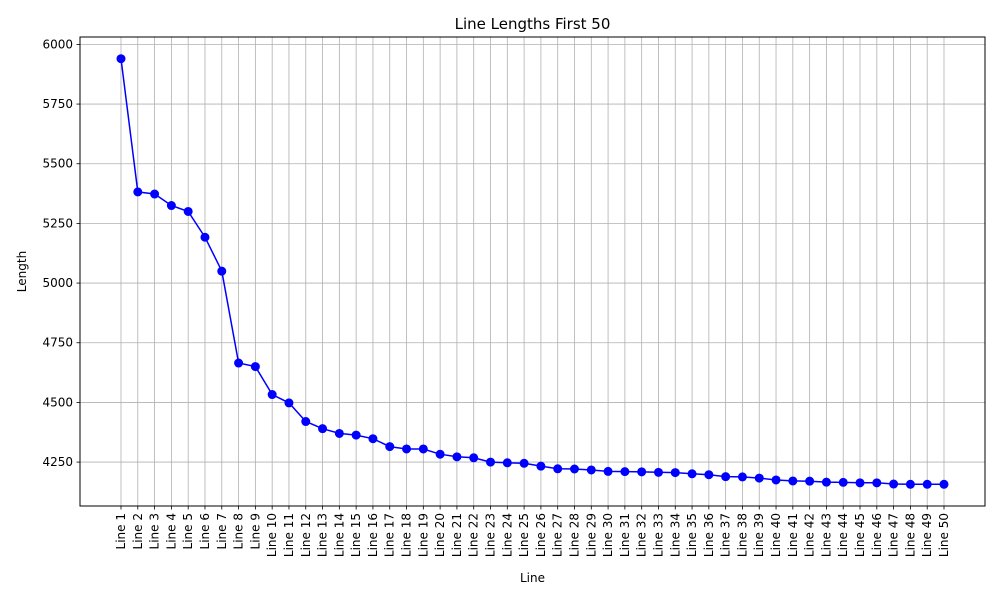 Image resolution: width=1000 pixels, height=600 pixels. What do you see at coordinates (776, 535) in the screenshot?
I see `x-tick-label: Line 40` at bounding box center [776, 535].